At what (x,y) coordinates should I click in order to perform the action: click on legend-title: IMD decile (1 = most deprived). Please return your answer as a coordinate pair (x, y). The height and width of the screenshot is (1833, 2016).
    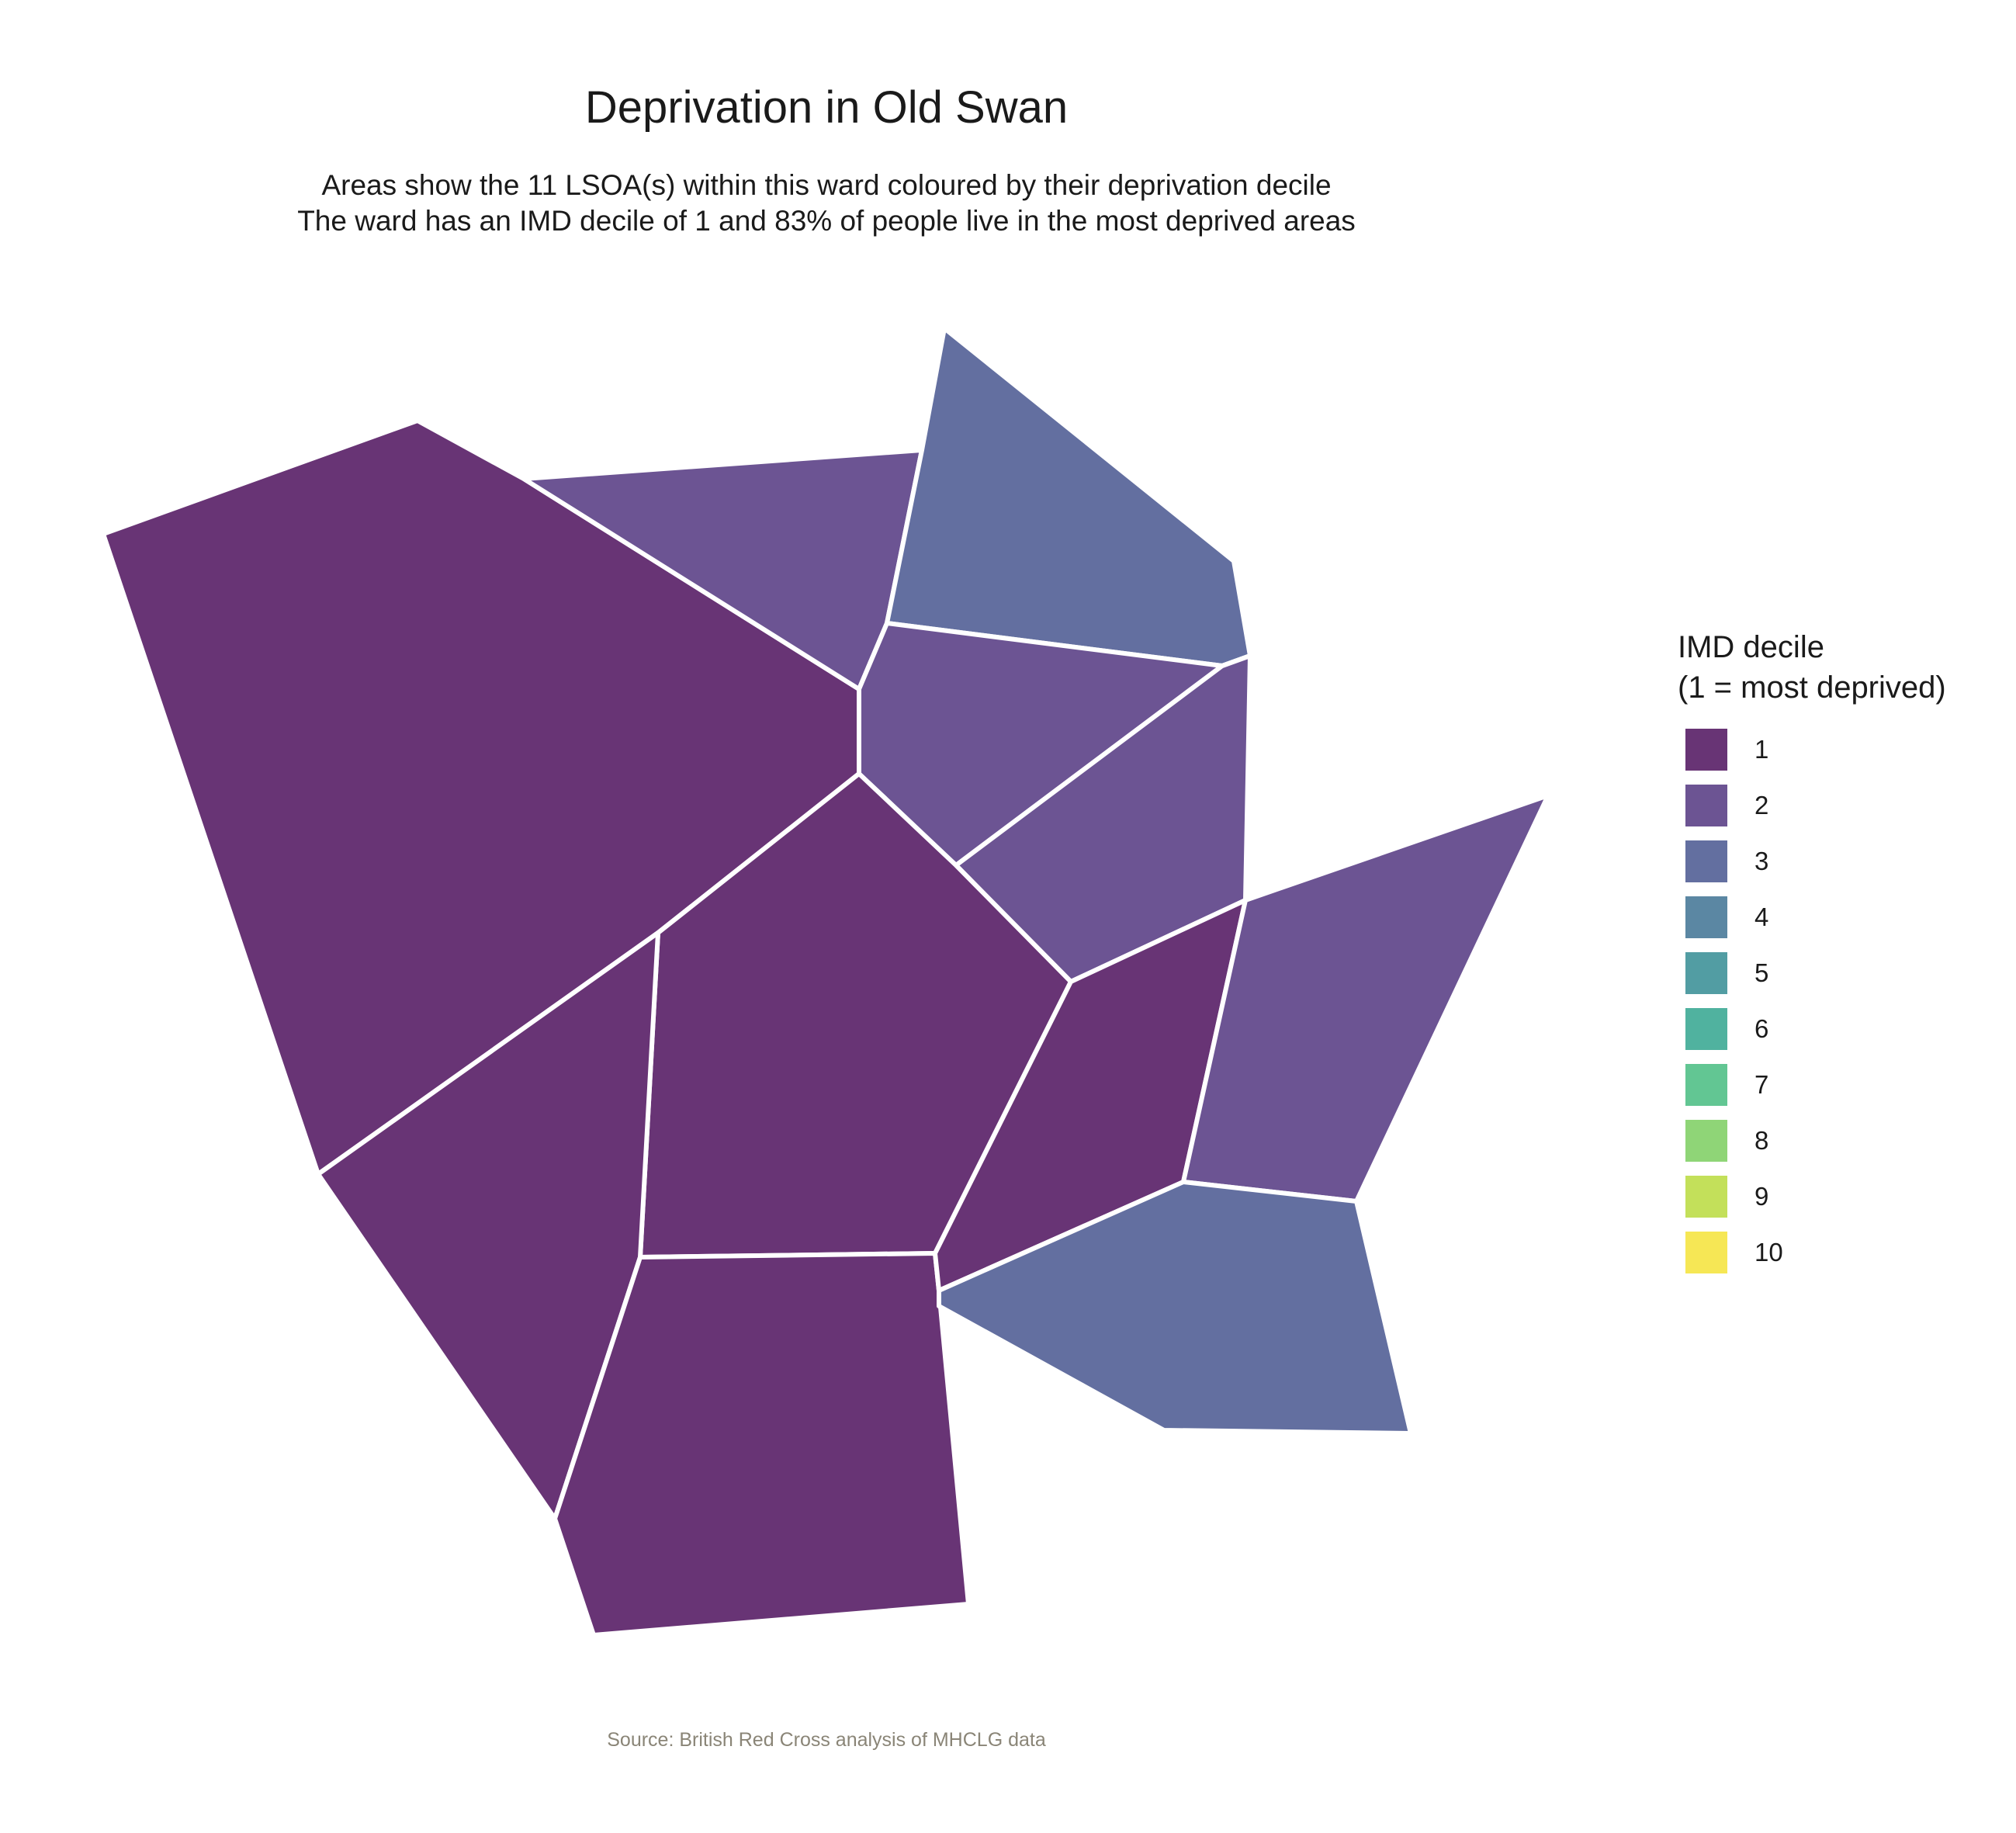
    Looking at the image, I should click on (1812, 667).